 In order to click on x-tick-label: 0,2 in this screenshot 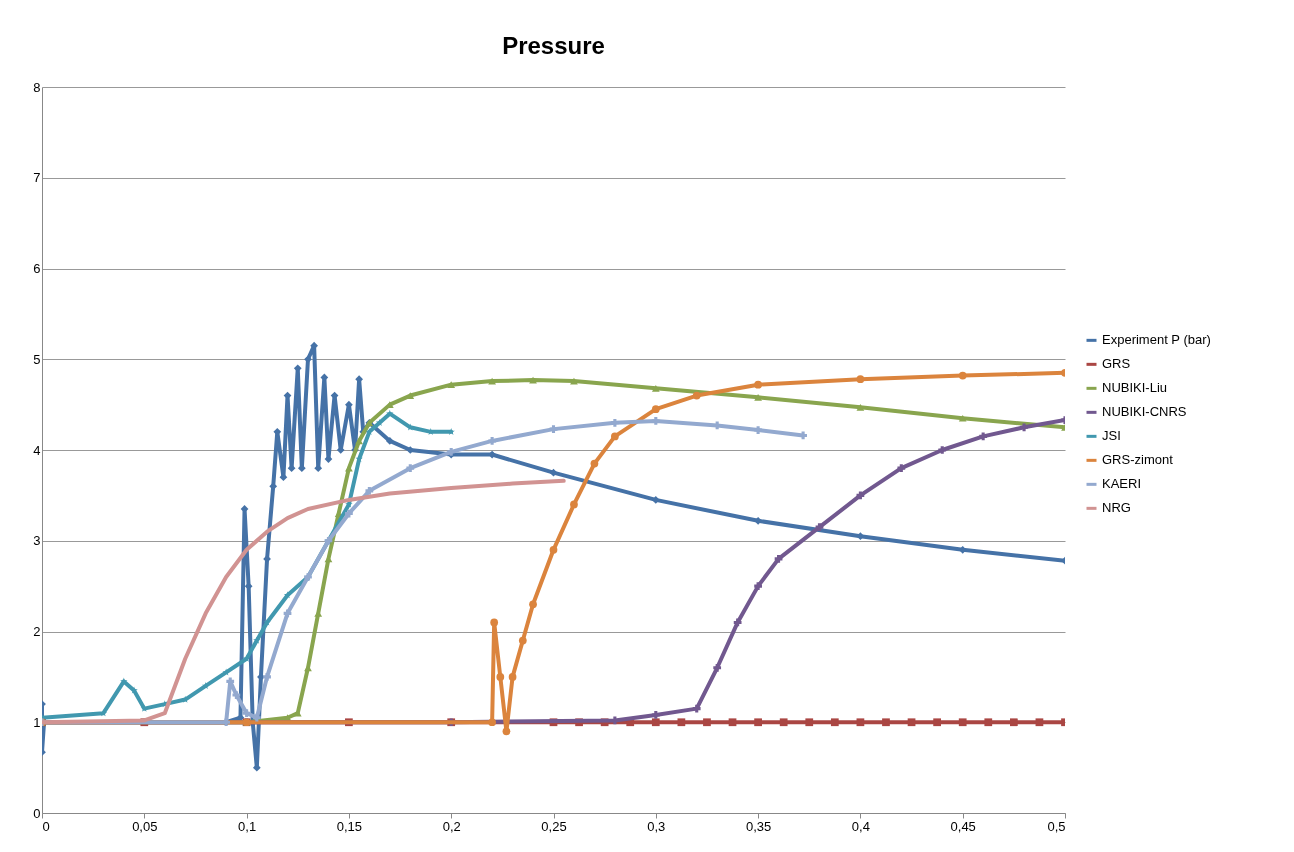, I will do `click(451, 826)`.